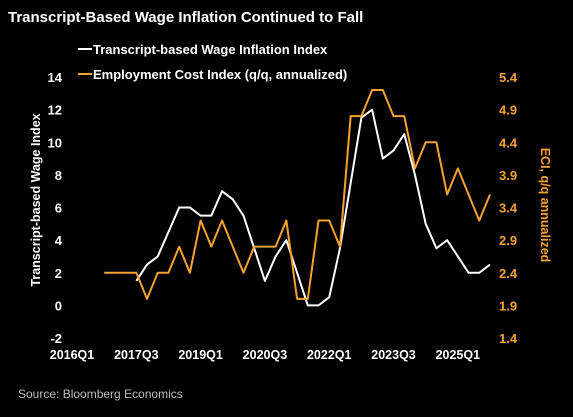 This screenshot has height=417, width=573. What do you see at coordinates (100, 394) in the screenshot?
I see `source-note: Source: Bloomberg Economics` at bounding box center [100, 394].